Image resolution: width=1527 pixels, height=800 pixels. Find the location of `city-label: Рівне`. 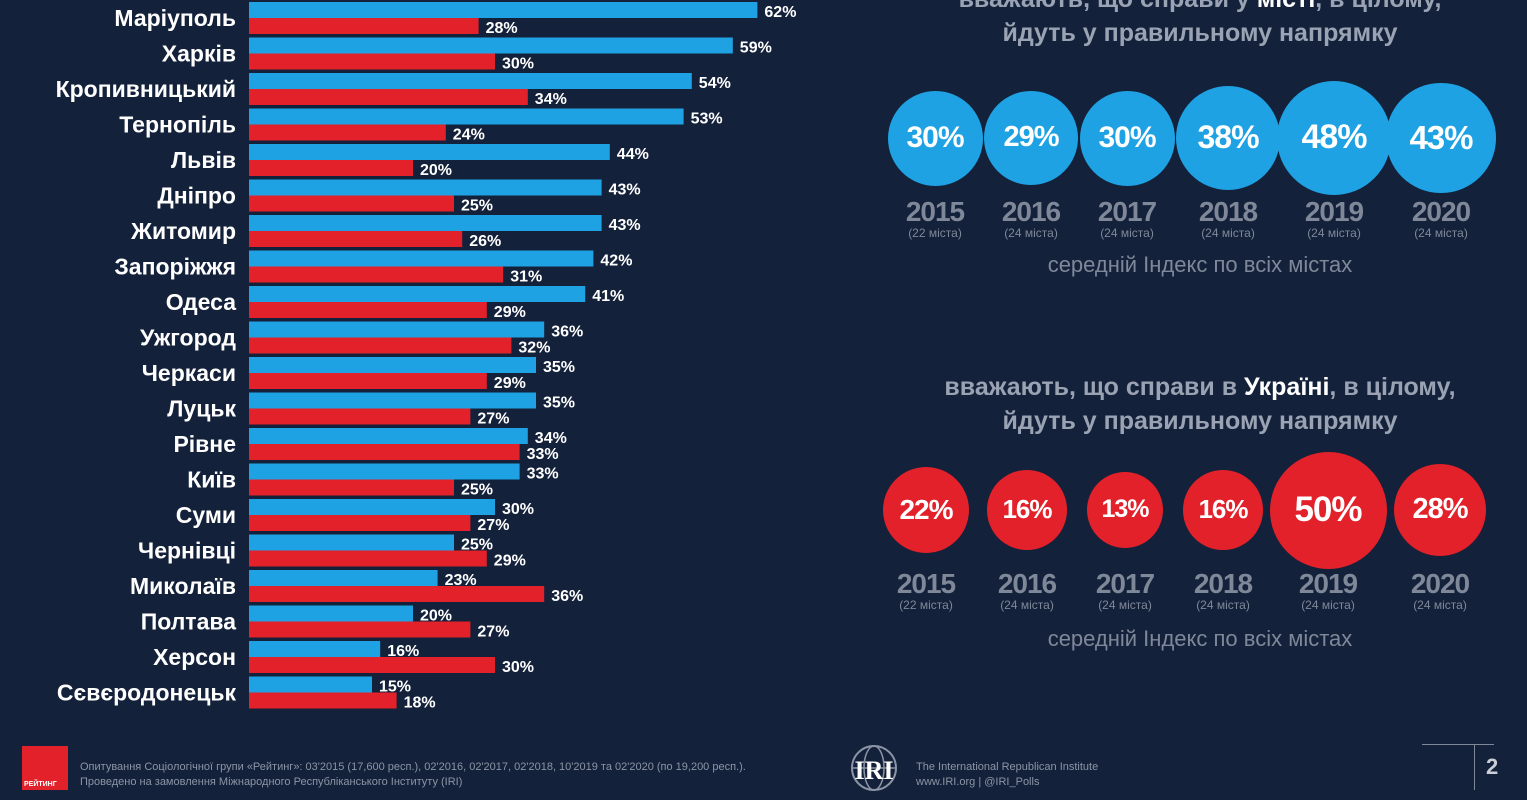

city-label: Рівне is located at coordinates (204, 444).